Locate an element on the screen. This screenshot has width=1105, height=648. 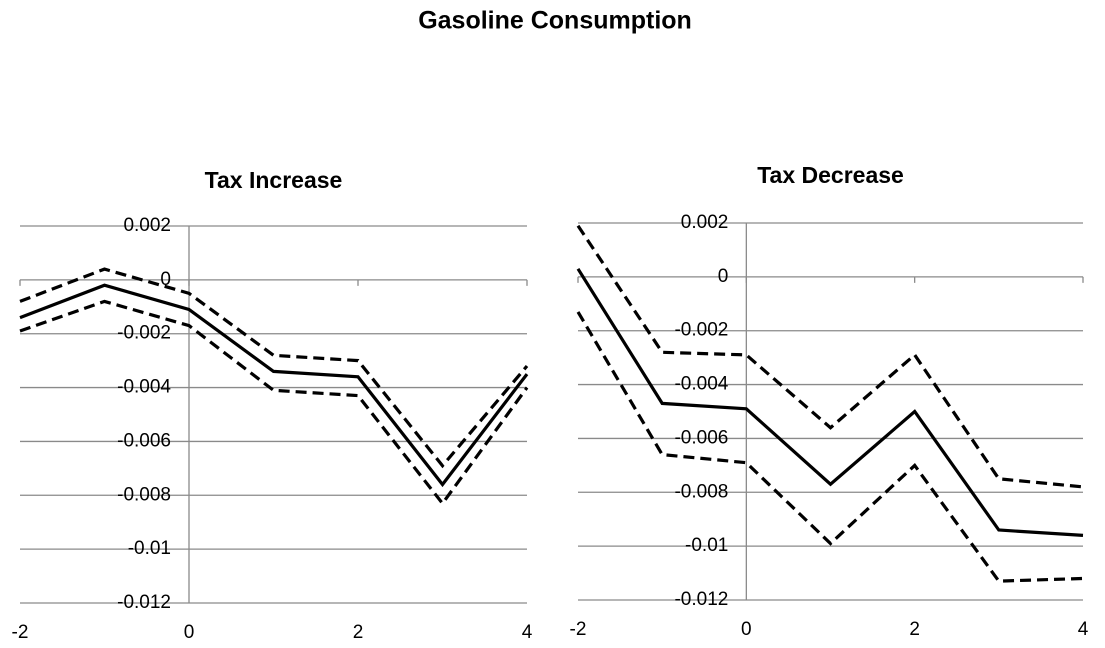
figure-title: Gasoline Consumption is located at coordinates (555, 21).